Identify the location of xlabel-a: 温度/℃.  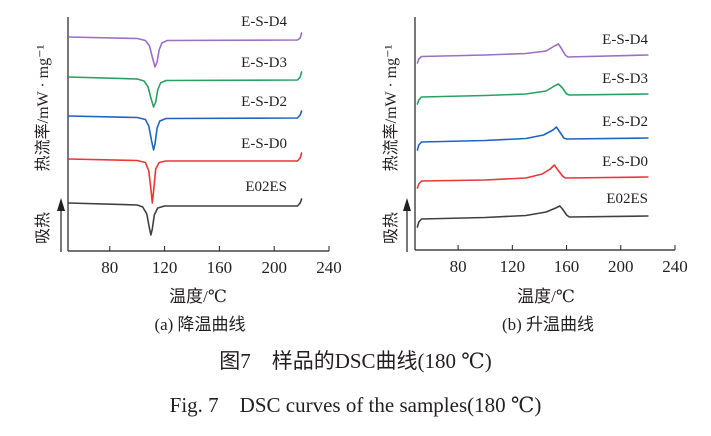
(198, 296).